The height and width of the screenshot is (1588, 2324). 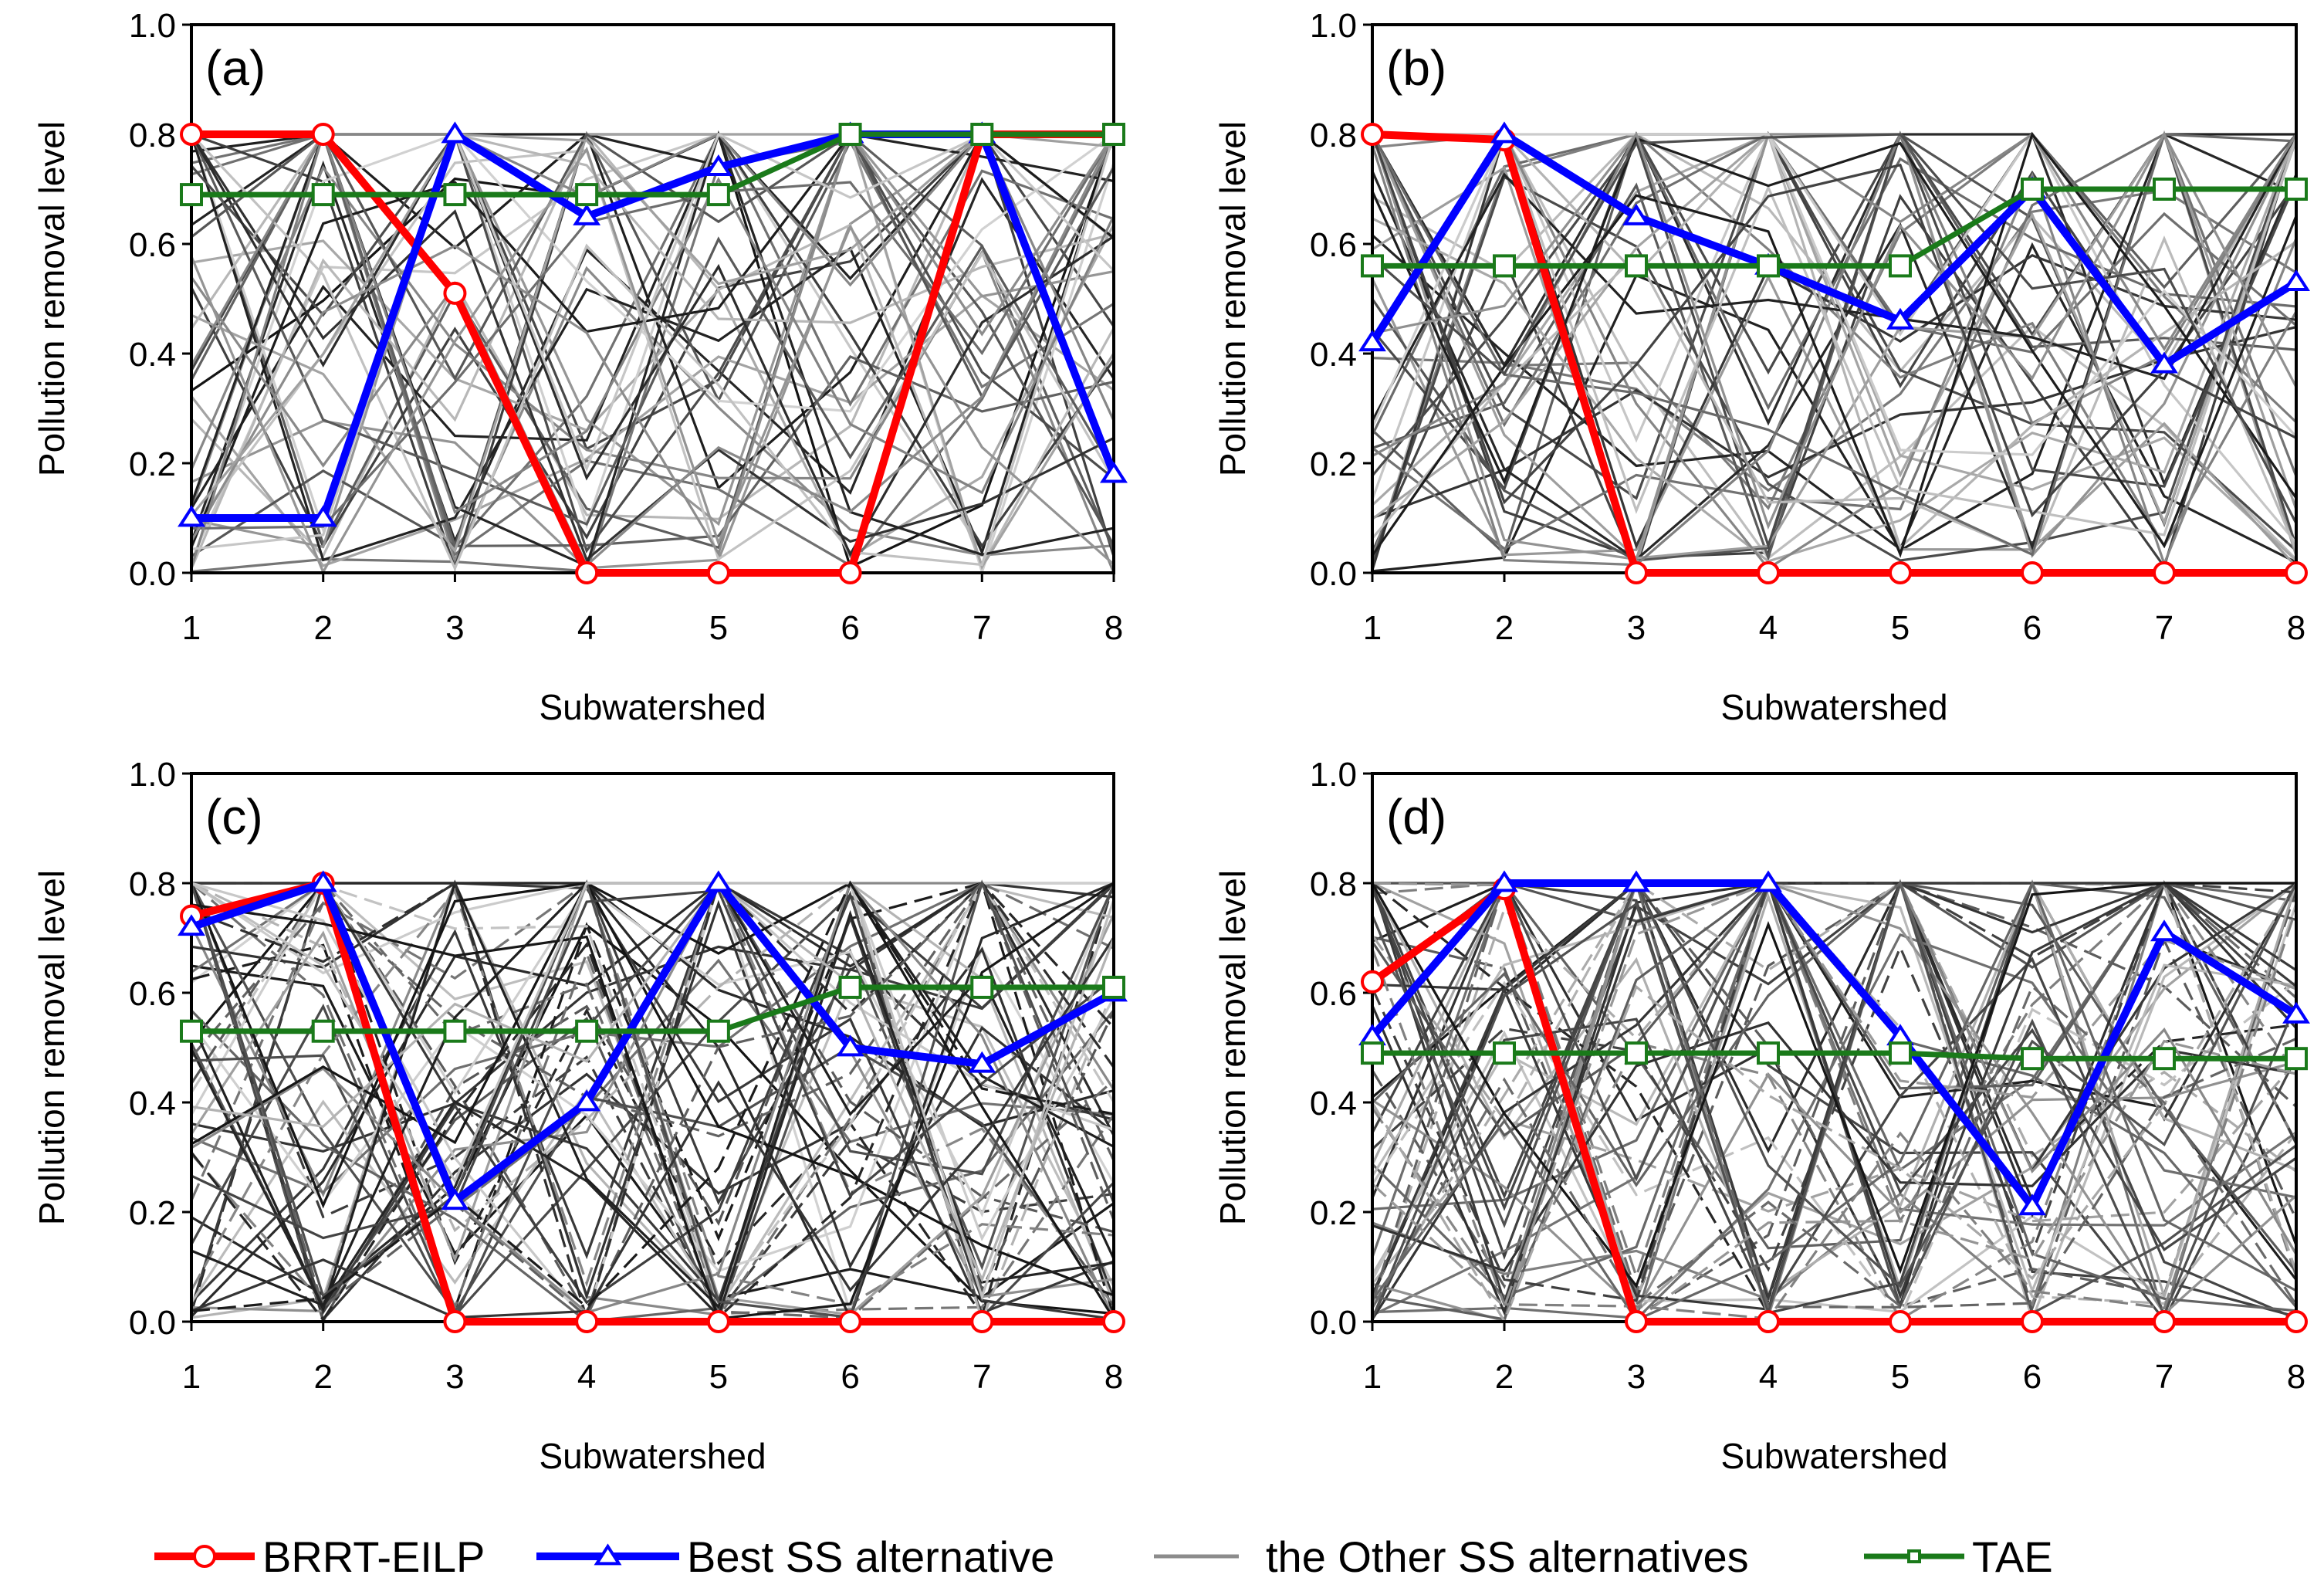 I want to click on other-alternatives, so click(x=652, y=351).